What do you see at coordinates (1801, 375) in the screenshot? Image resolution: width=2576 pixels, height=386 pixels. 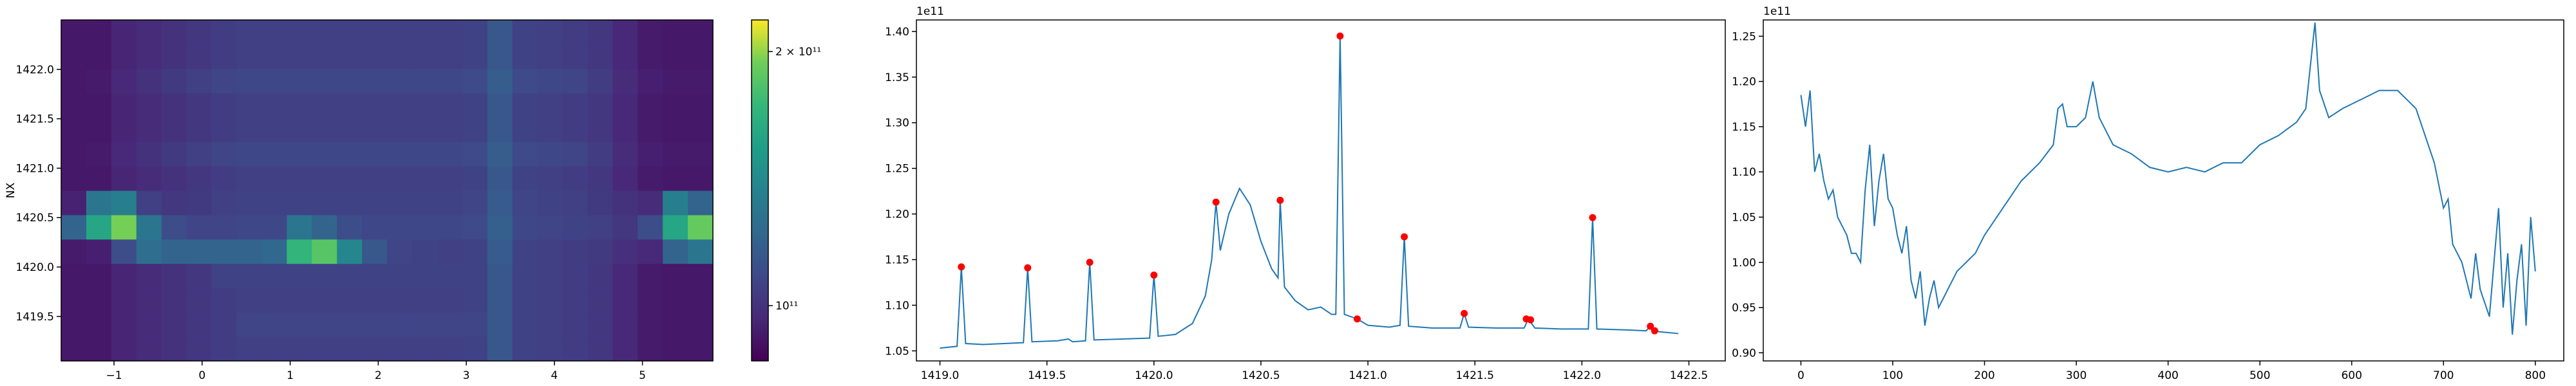 I see `x-tick-label: 0` at bounding box center [1801, 375].